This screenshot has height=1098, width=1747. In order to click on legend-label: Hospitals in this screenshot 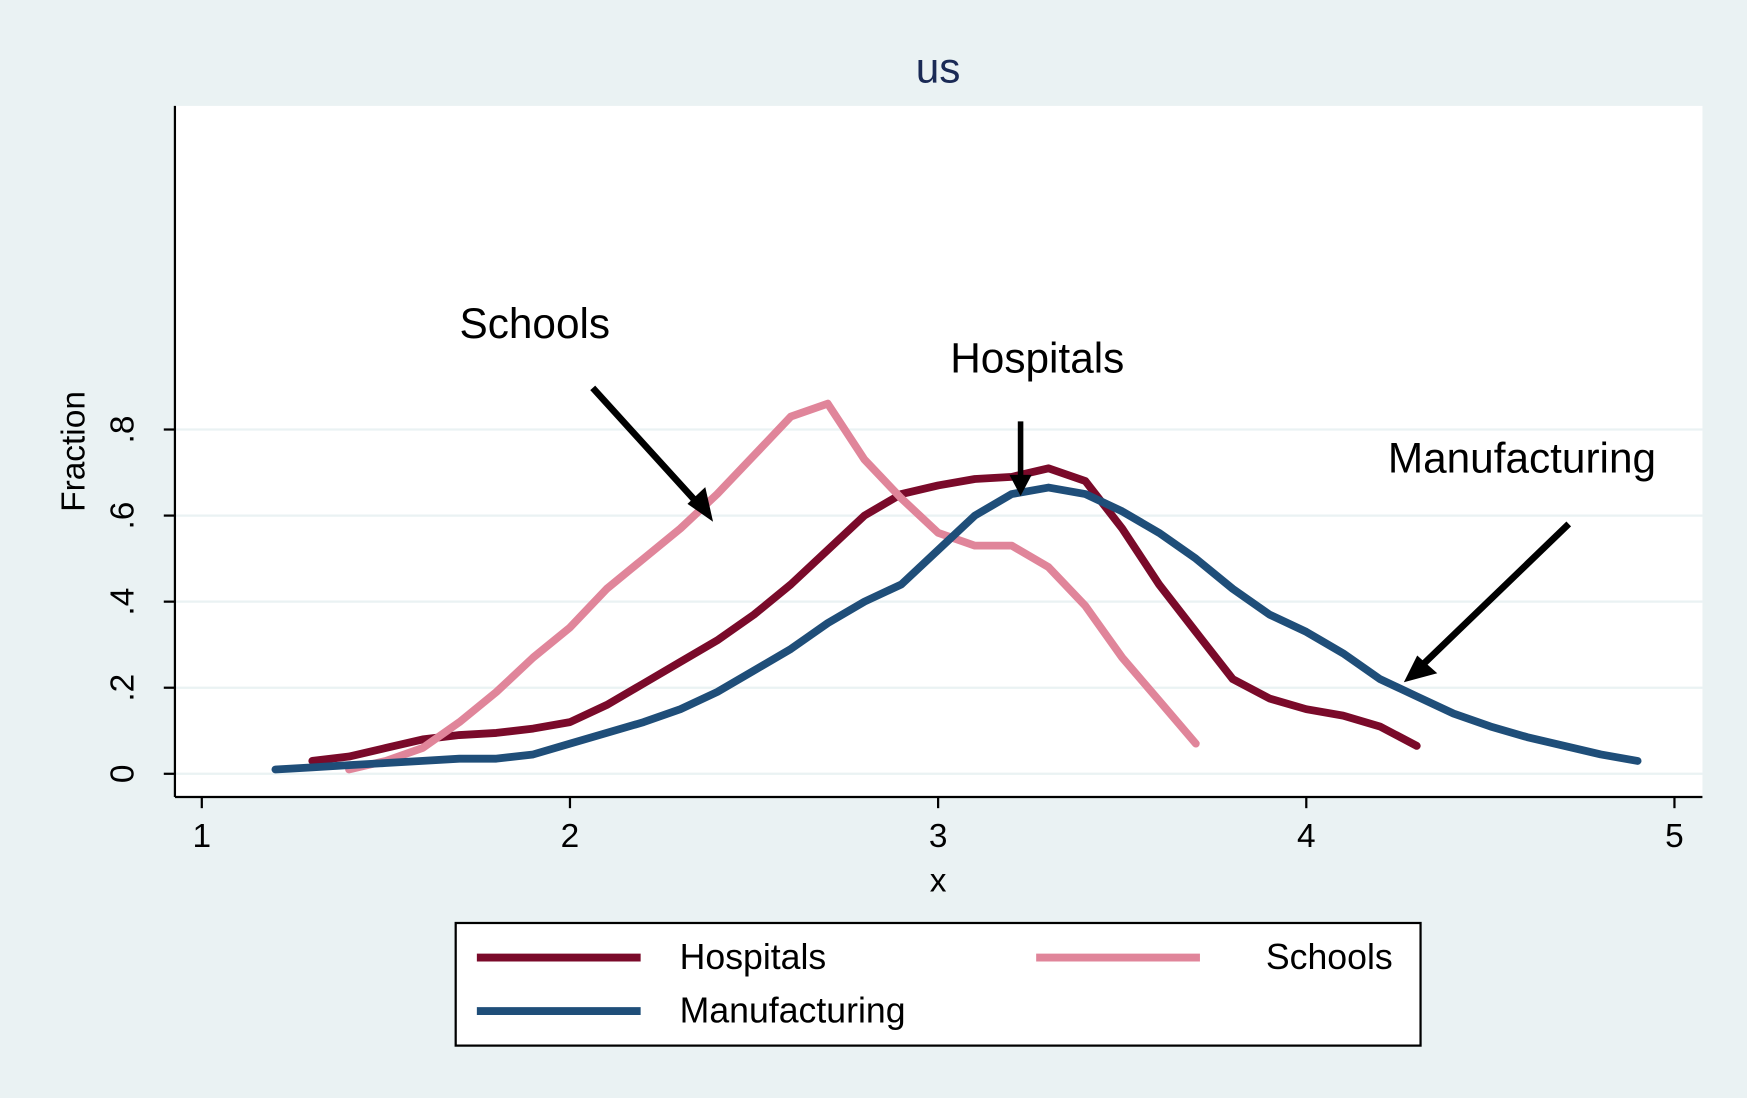, I will do `click(753, 957)`.